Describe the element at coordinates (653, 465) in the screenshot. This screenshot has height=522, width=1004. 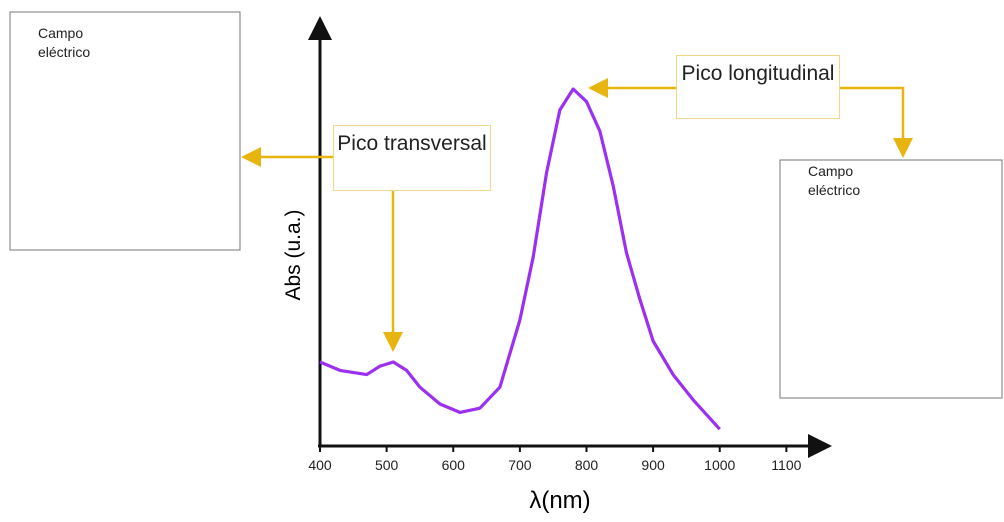
I see `x-tick-label: 900` at that location.